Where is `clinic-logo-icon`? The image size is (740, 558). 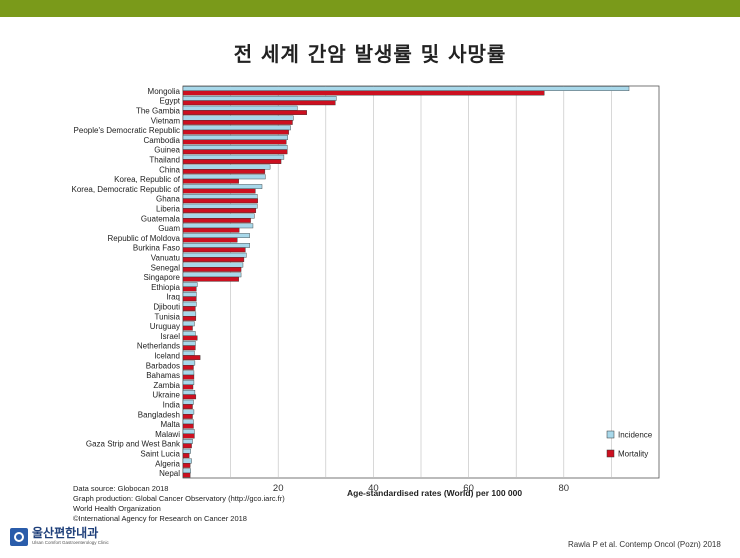 clinic-logo-icon is located at coordinates (19, 536).